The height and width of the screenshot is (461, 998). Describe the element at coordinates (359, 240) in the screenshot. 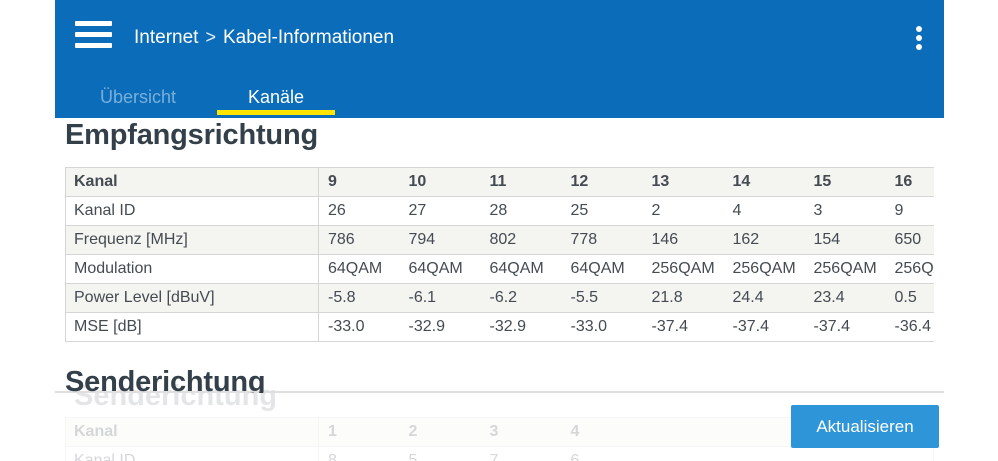

I see `table-cell: 786` at that location.